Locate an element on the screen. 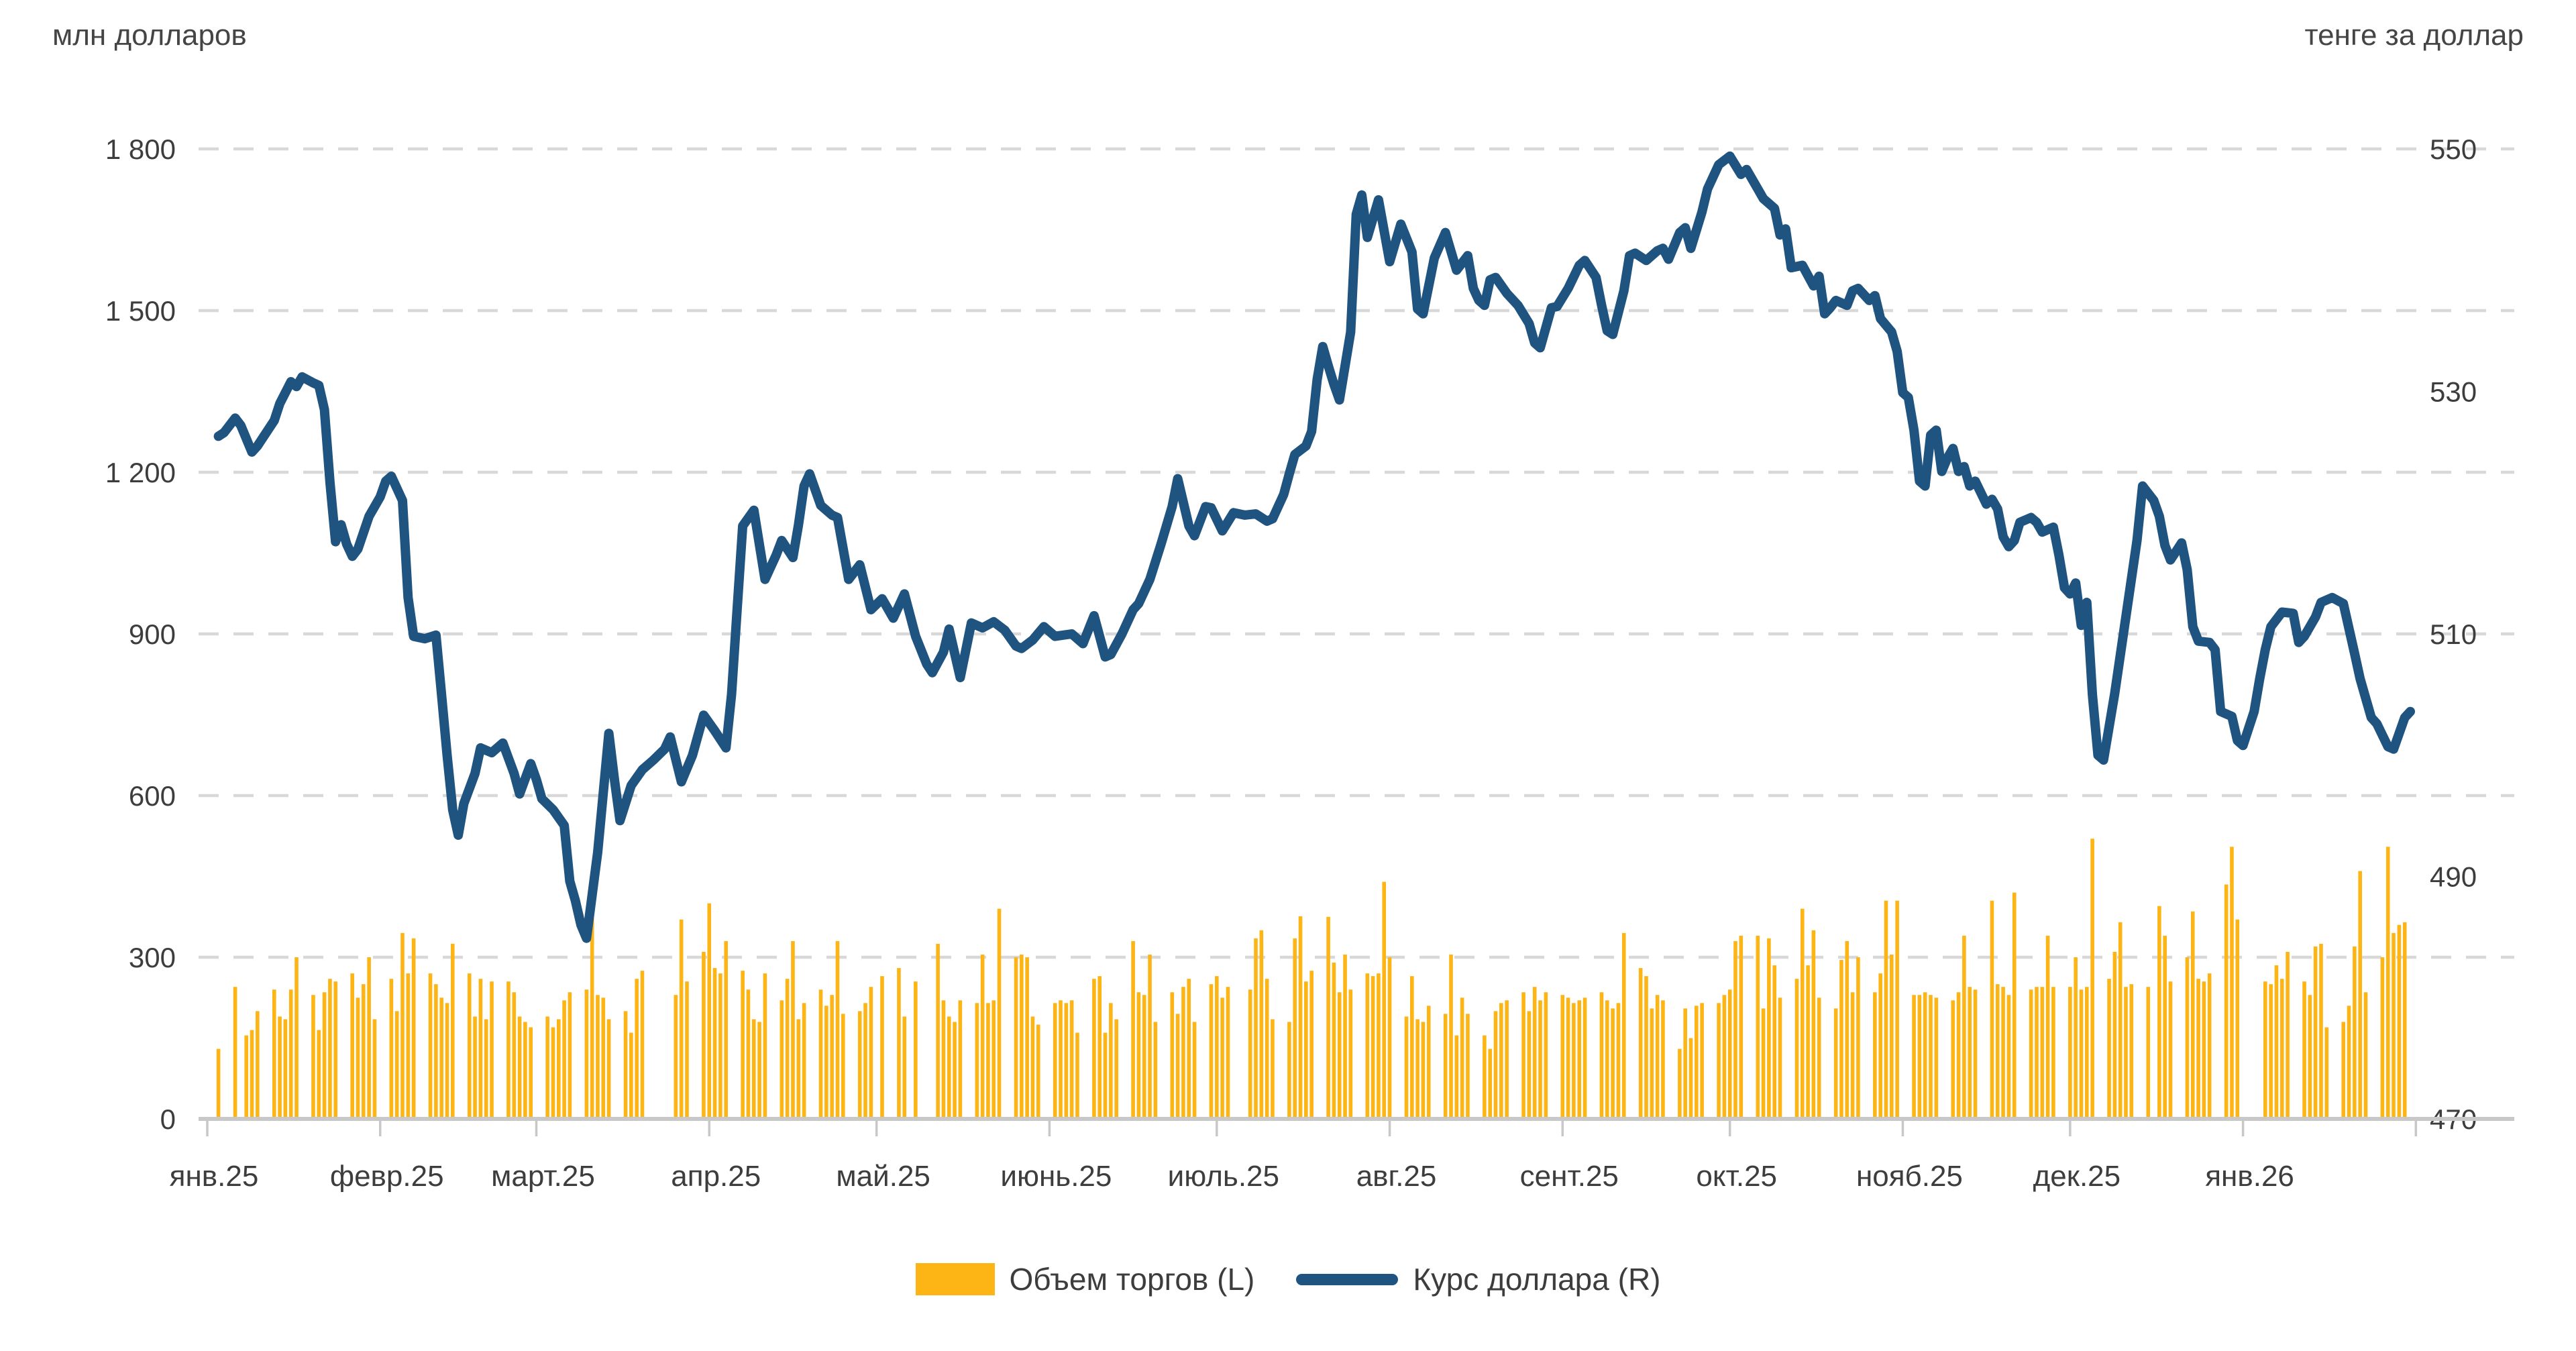 The image size is (2576, 1351). right-axis-tick-label: 550 is located at coordinates (2453, 149).